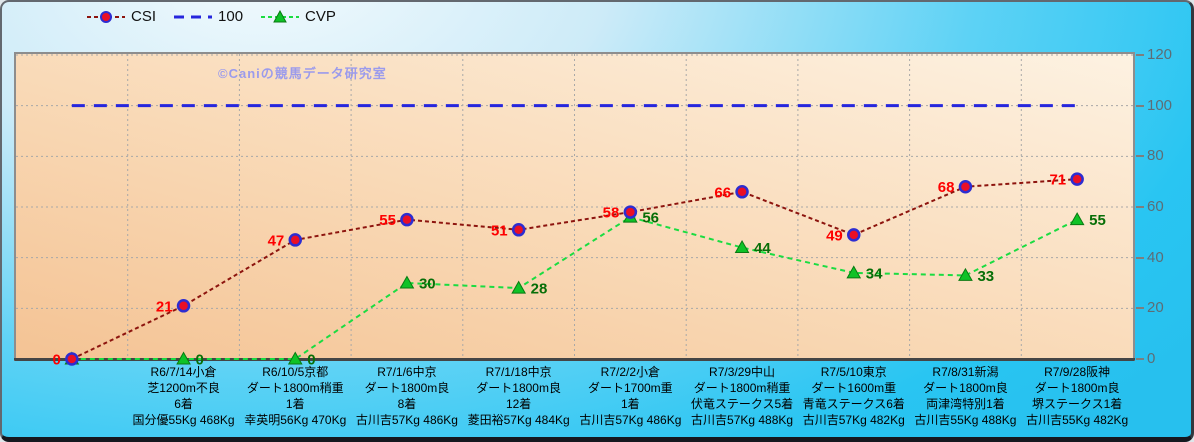 The width and height of the screenshot is (1194, 442). I want to click on x-axis-category-label: R7/1/18中京 ダート1800m良 12着 菱田裕57Kg 484Kg, so click(519, 396).